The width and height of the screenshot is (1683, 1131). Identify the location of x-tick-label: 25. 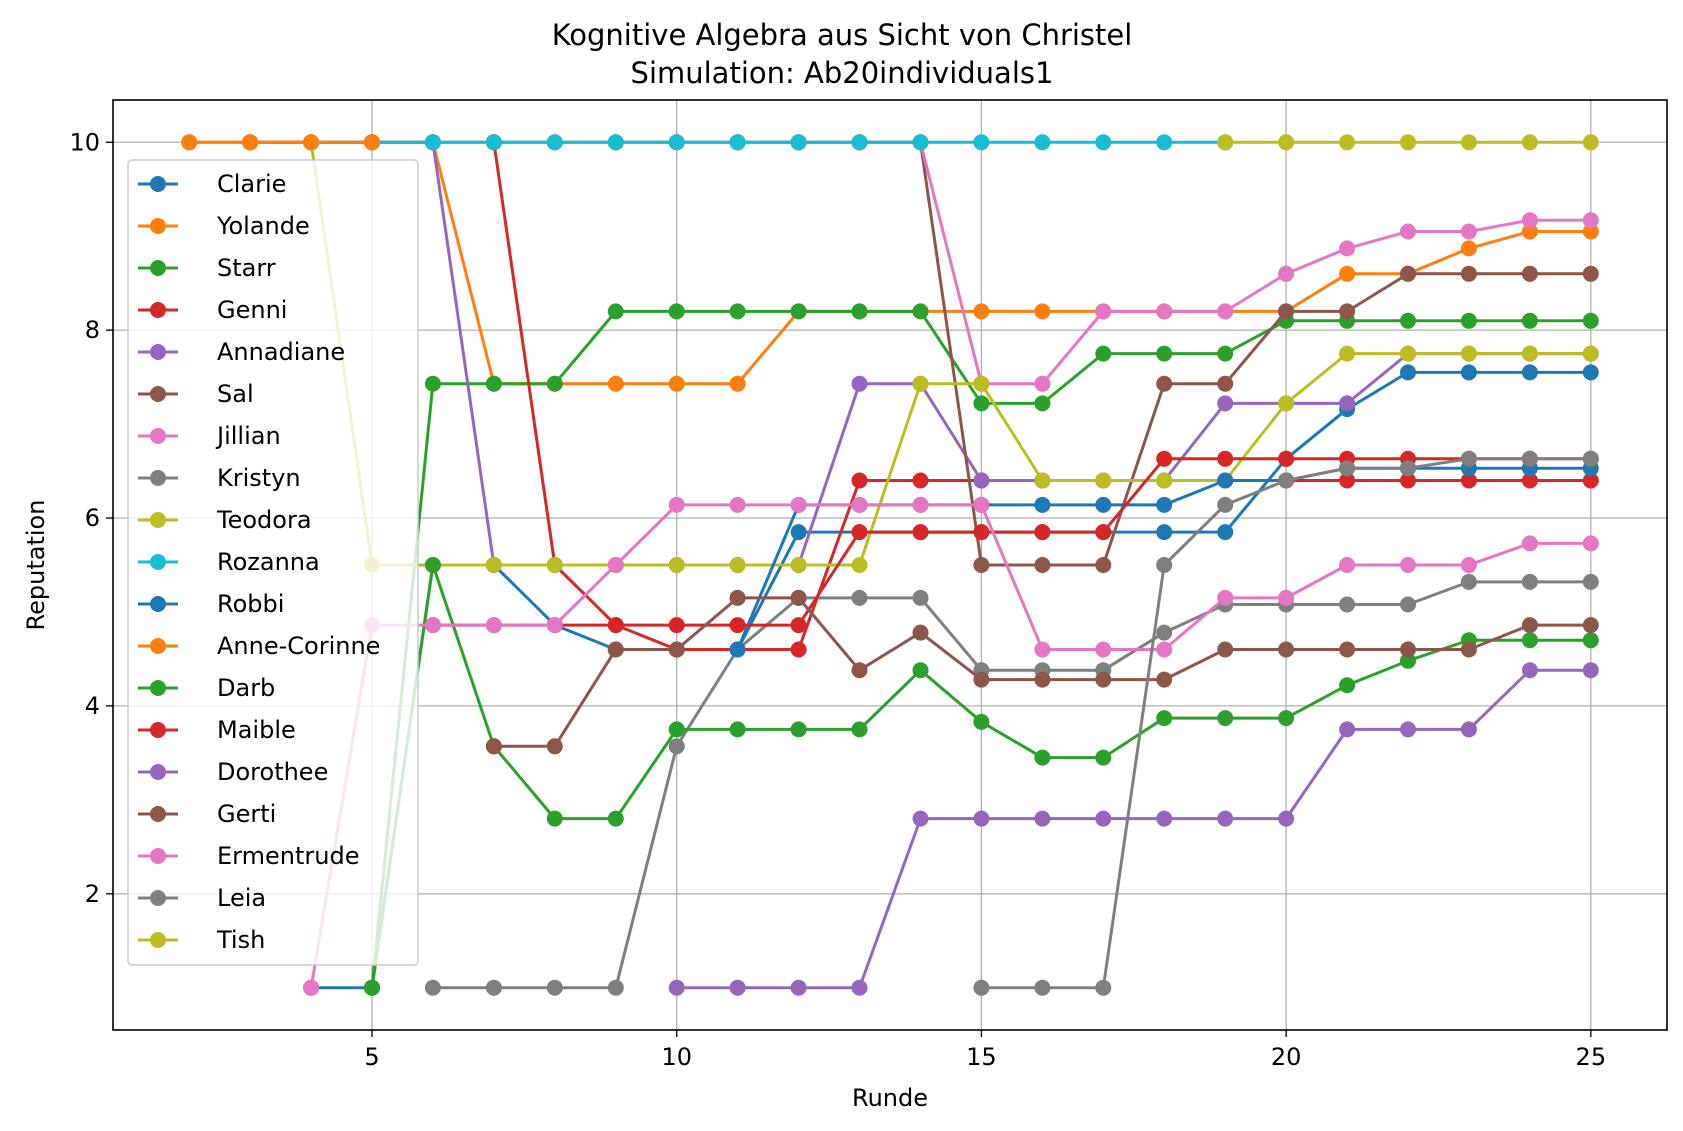
(1591, 1057).